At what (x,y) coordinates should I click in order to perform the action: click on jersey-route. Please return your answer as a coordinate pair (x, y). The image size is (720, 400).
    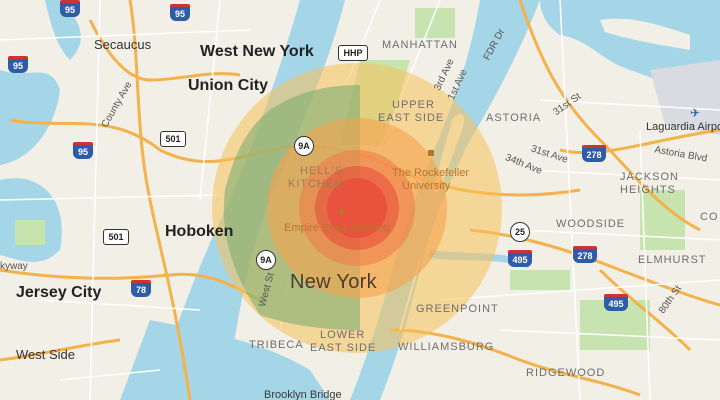
    Looking at the image, I should click on (60, 350).